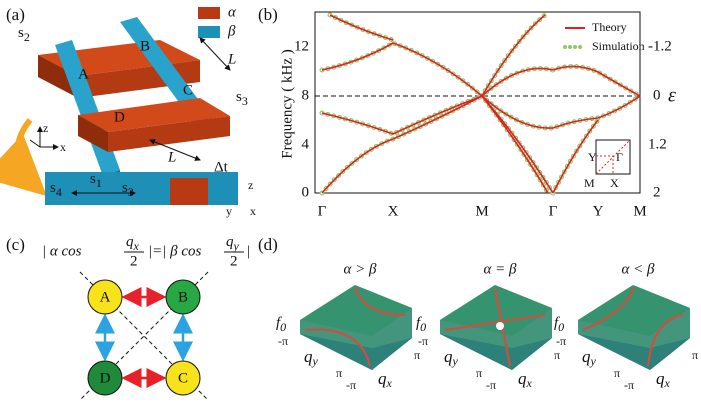  Describe the element at coordinates (133, 243) in the screenshot. I see `equation: qx` at that location.